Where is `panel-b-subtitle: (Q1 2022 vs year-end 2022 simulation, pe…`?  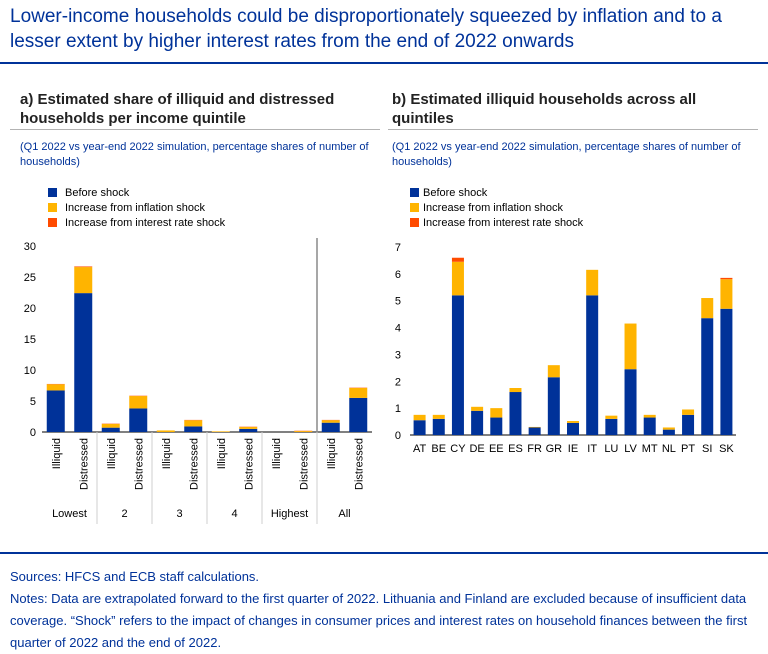 panel-b-subtitle: (Q1 2022 vs year-end 2022 simulation, pe… is located at coordinates (566, 154).